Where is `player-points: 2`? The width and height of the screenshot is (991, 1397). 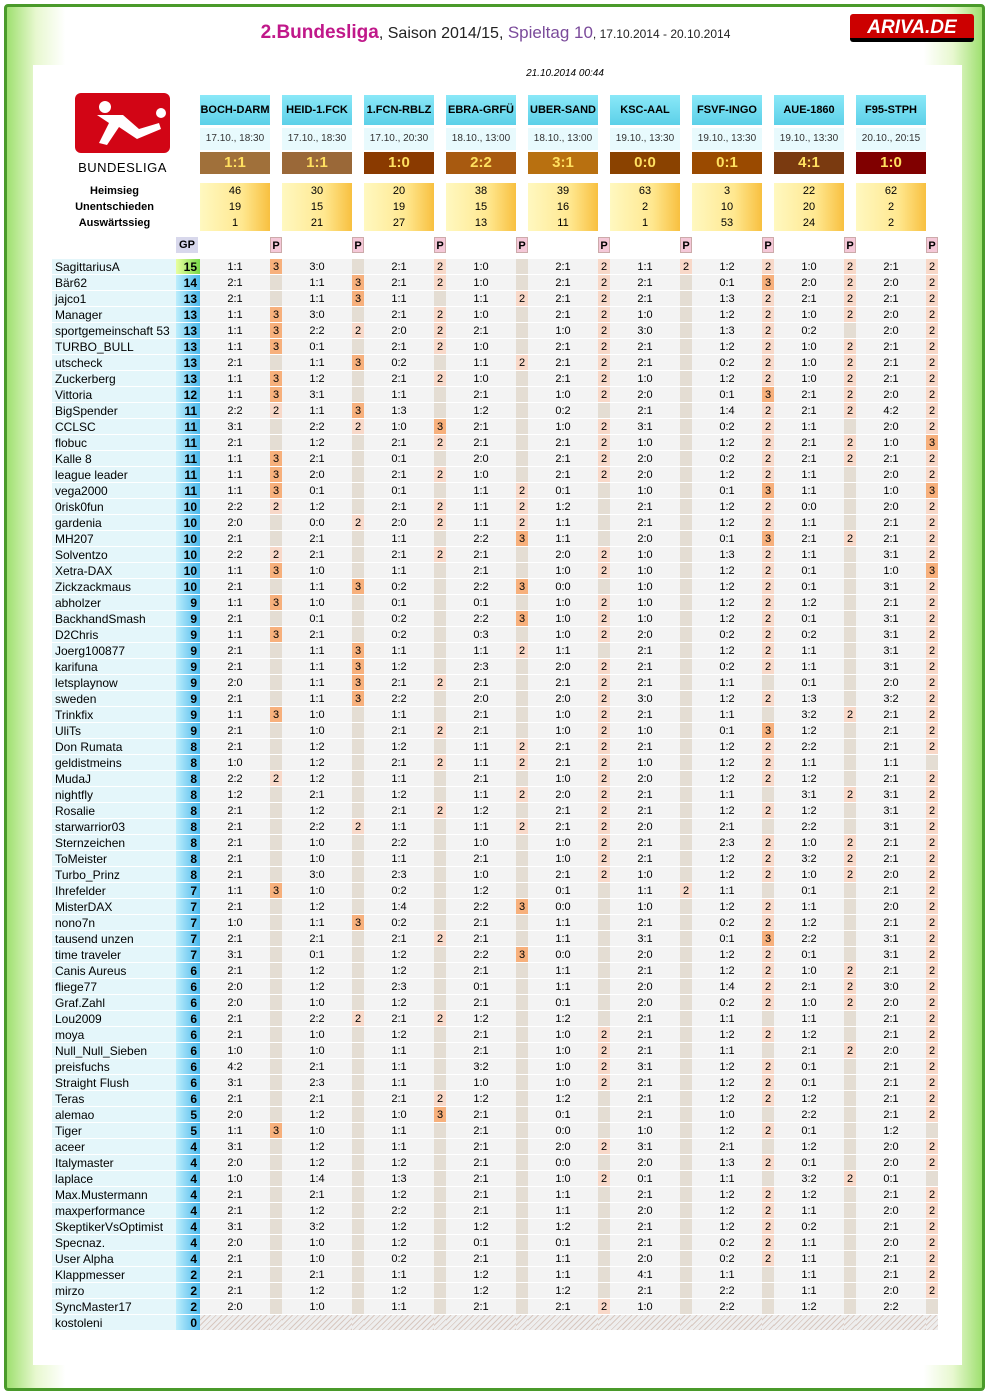
player-points: 2 is located at coordinates (188, 1307).